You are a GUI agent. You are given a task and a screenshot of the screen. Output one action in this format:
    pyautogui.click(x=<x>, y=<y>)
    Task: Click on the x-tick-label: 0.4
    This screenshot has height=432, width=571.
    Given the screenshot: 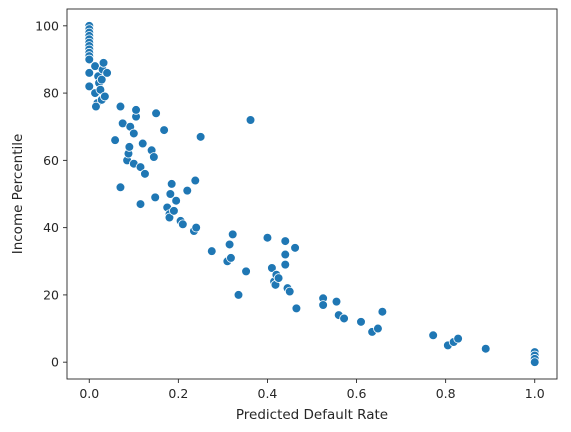 What is the action you would take?
    pyautogui.click(x=268, y=393)
    